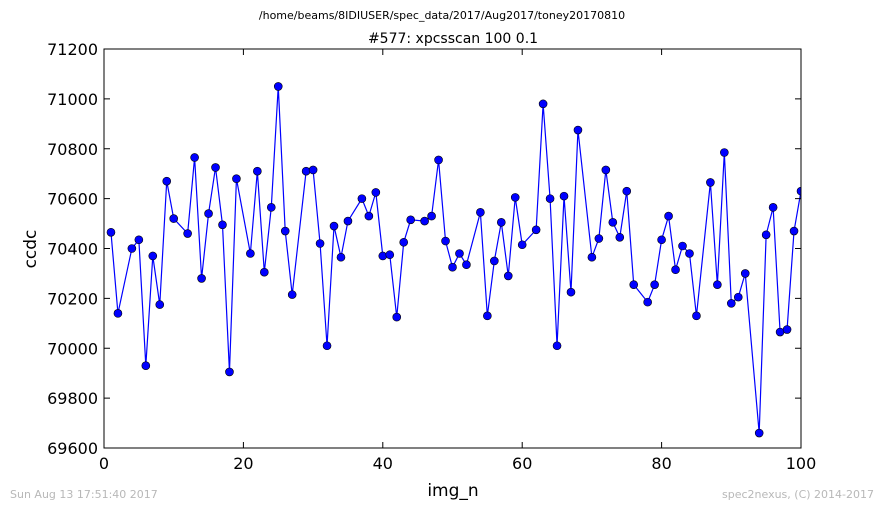 The width and height of the screenshot is (884, 509). Describe the element at coordinates (798, 494) in the screenshot. I see `footer-credit: spec2nexus, (C) 2014-2017` at that location.